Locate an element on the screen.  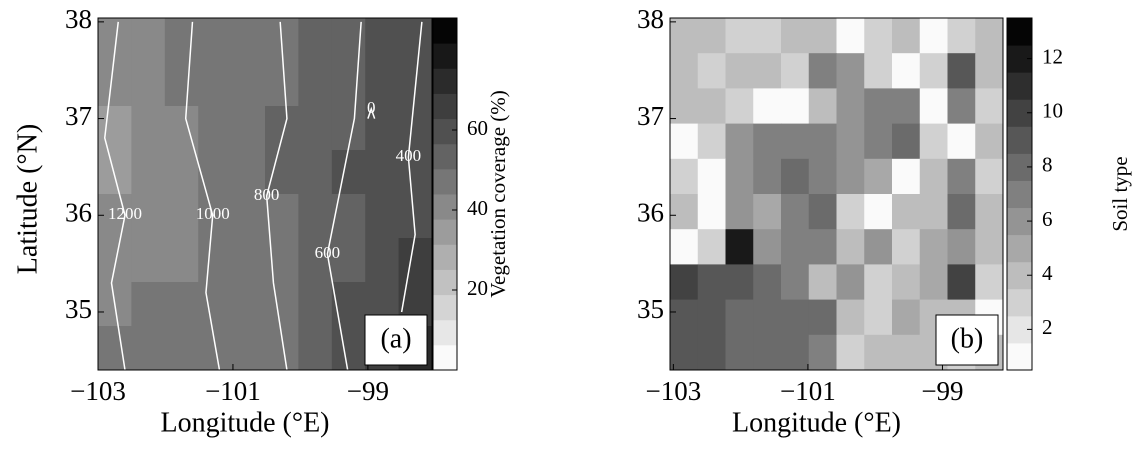
contour-label: 800 is located at coordinates (267, 194).